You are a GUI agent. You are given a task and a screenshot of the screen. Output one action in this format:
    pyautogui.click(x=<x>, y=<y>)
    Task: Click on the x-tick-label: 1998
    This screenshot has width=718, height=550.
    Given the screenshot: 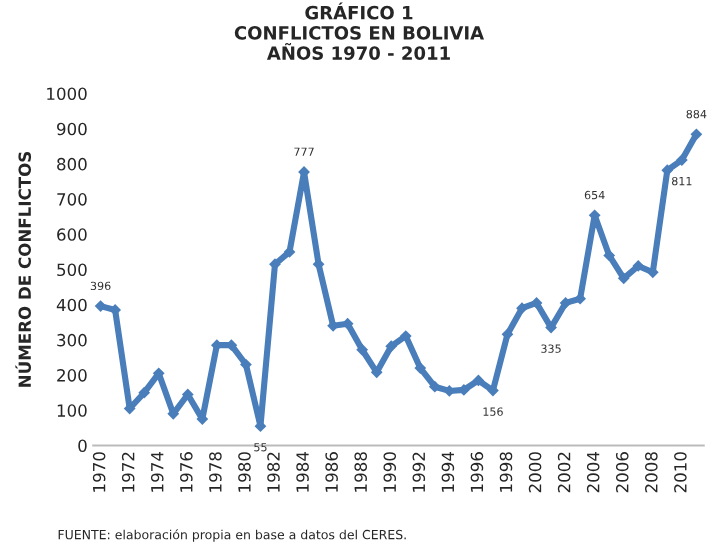 What is the action you would take?
    pyautogui.click(x=506, y=472)
    